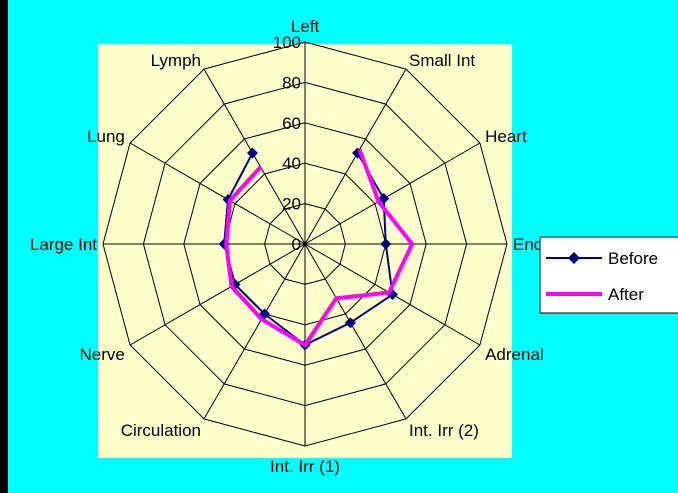 This screenshot has height=493, width=678. Describe the element at coordinates (176, 60) in the screenshot. I see `category-label: Lymph` at that location.